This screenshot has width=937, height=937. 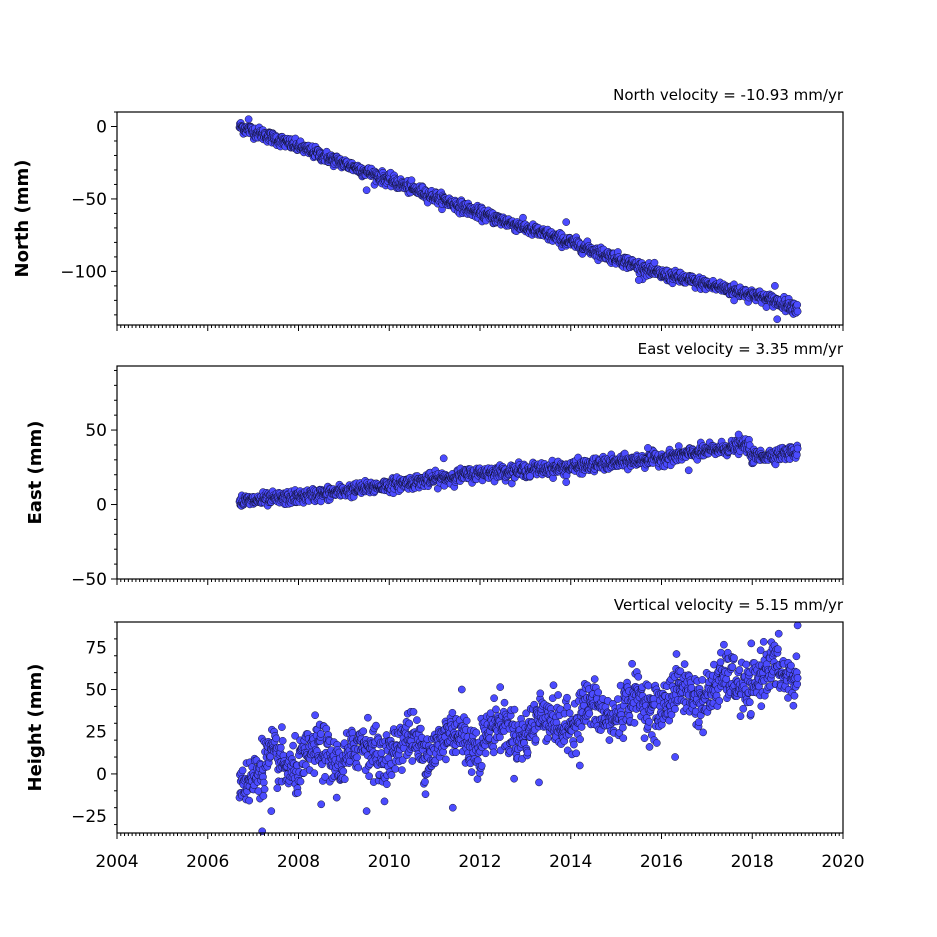 I want to click on north-y-ticks: 0 −50 −100, so click(x=88, y=213).